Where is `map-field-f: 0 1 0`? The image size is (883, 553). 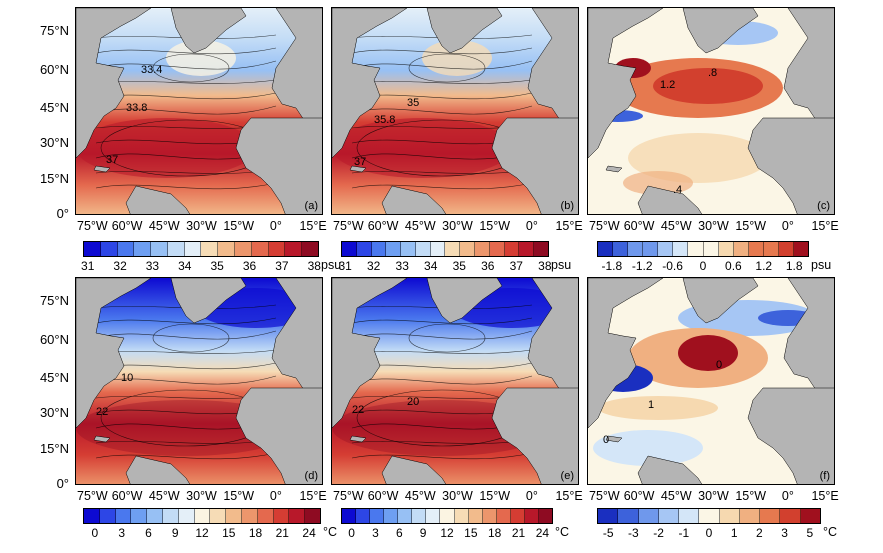
map-field-f: 0 1 0 is located at coordinates (711, 381).